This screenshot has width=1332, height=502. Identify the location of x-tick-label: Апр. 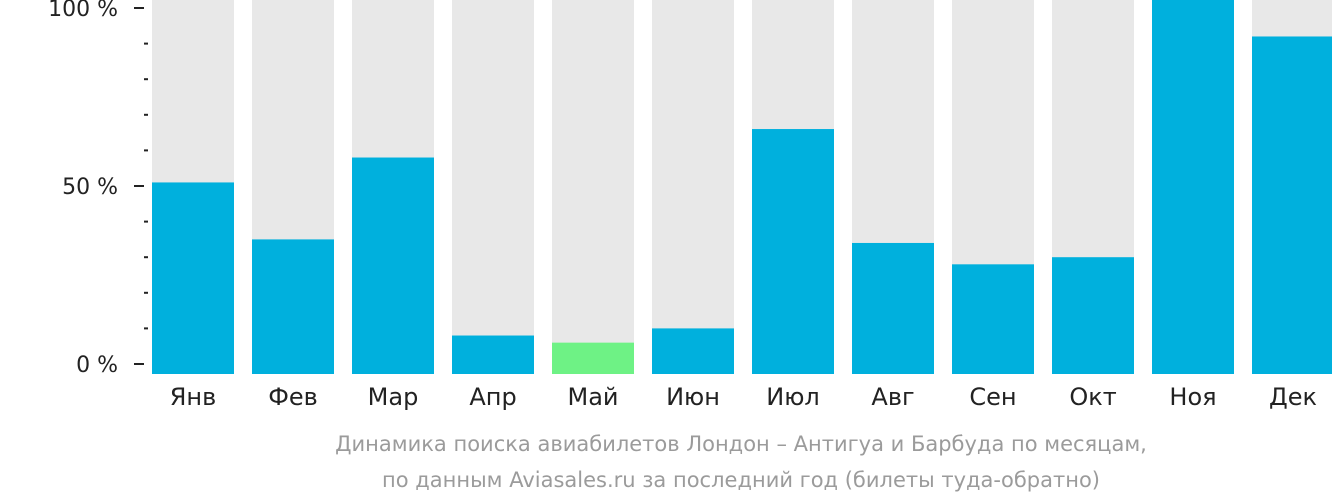
(492, 397).